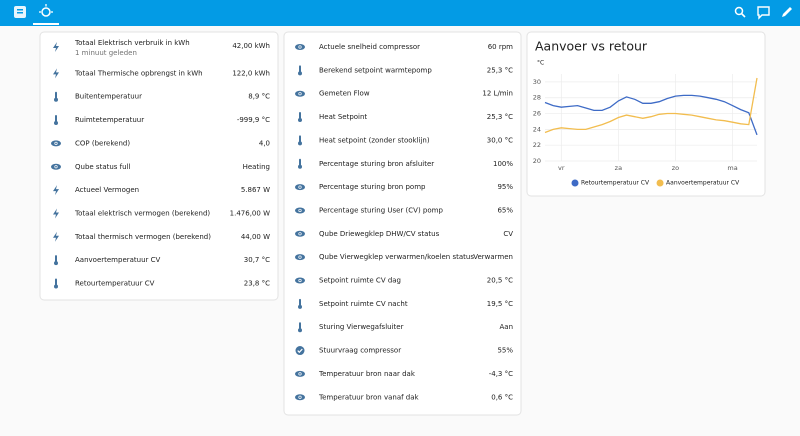 The height and width of the screenshot is (436, 800). What do you see at coordinates (372, 187) in the screenshot?
I see `entity-name: Percentage sturing bron pomp` at bounding box center [372, 187].